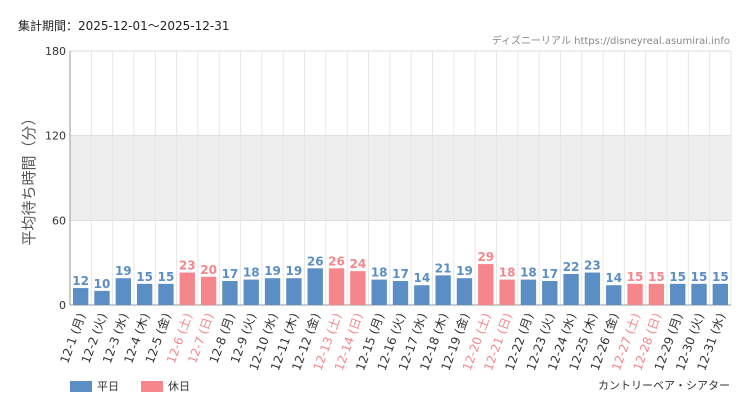  I want to click on bar-value-label: 24, so click(358, 264).